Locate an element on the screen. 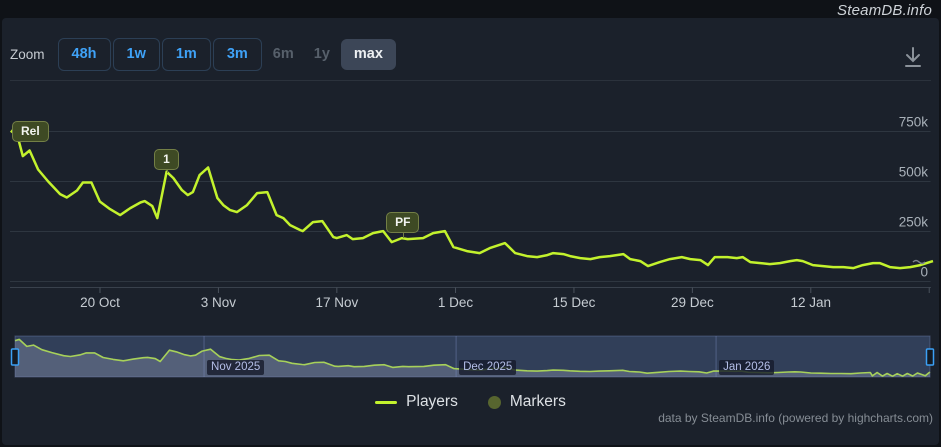  current-value-marker is located at coordinates (919, 262).